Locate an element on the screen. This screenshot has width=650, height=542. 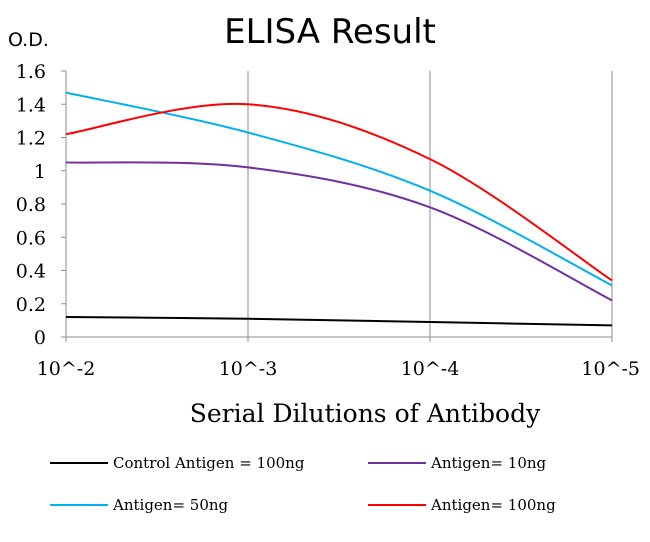
legend-item: Antigen= 50ng is located at coordinates (139, 505).